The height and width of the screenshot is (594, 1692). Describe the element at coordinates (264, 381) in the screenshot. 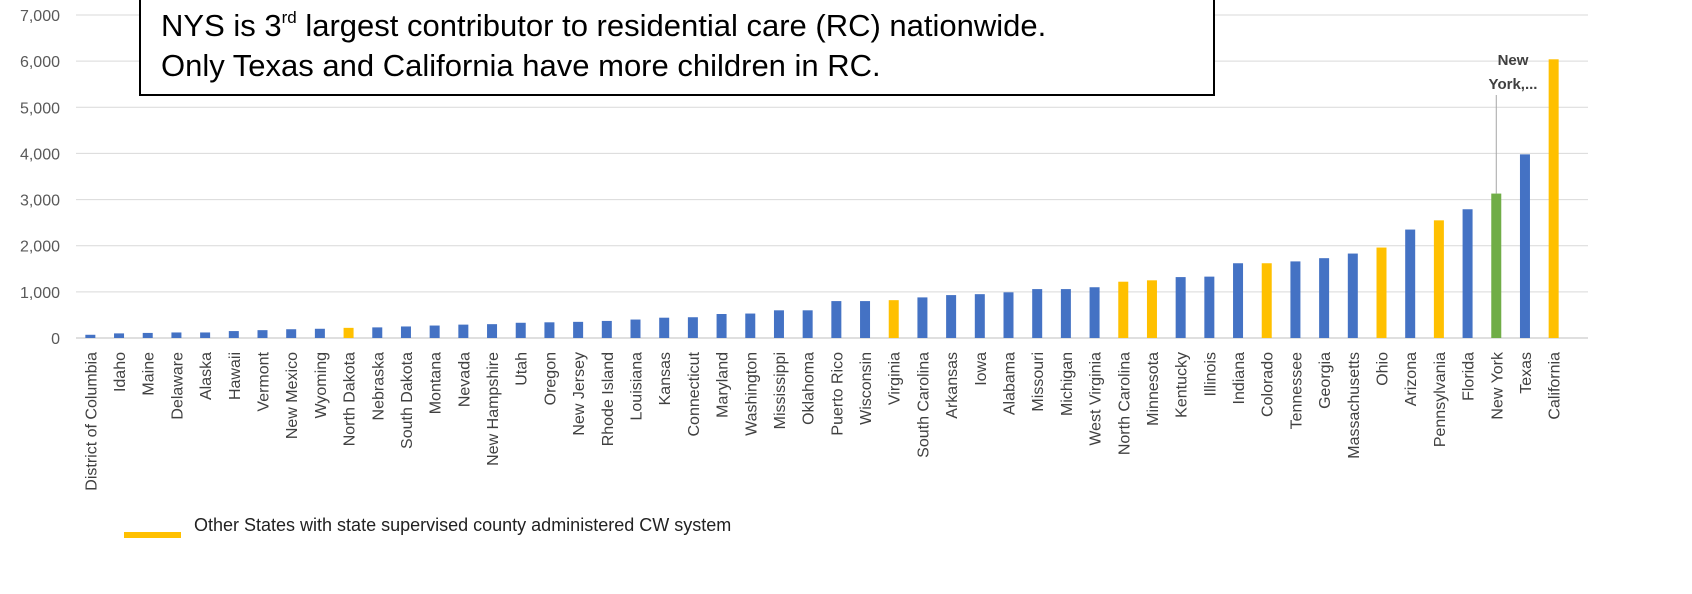

I see `x-tick-label: Vermont` at that location.